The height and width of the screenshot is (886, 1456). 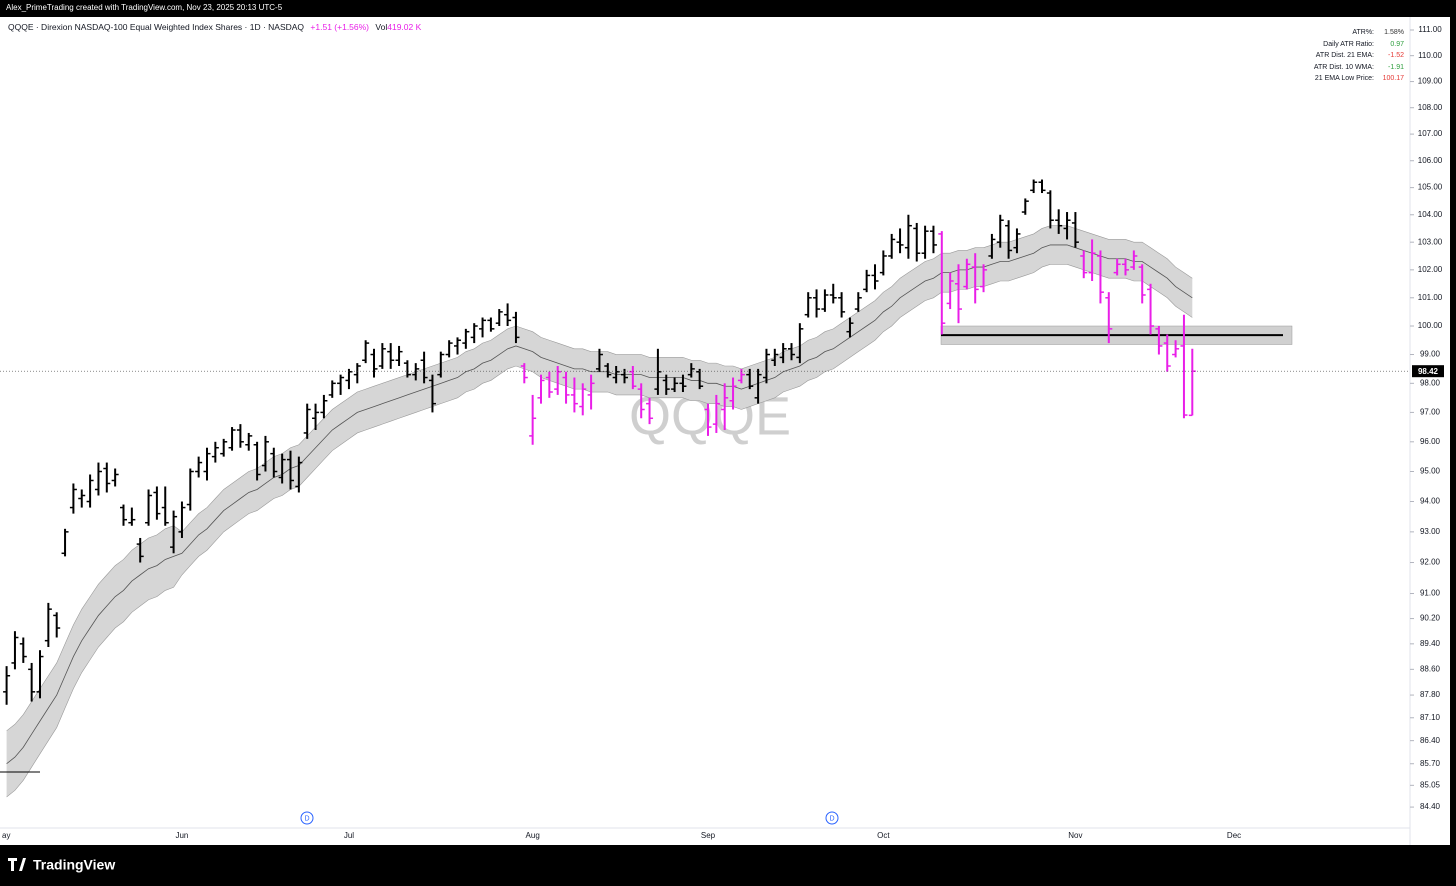 I want to click on y-tick-label: 89.40, so click(x=1430, y=643).